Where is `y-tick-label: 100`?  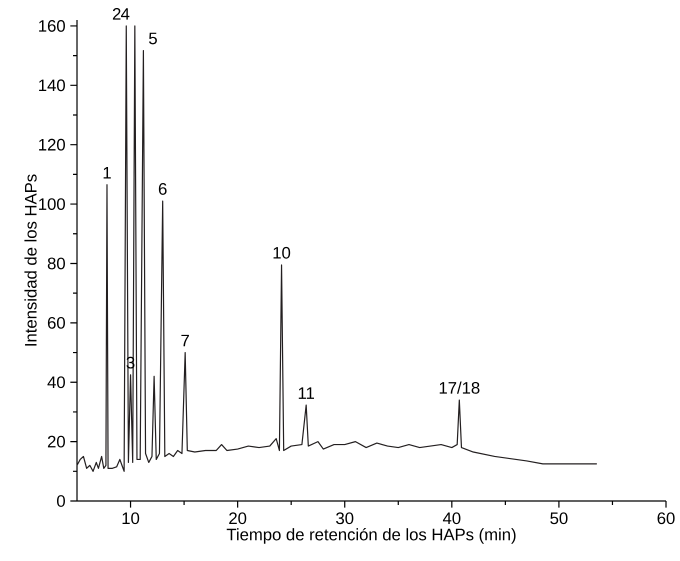
y-tick-label: 100 is located at coordinates (52, 204).